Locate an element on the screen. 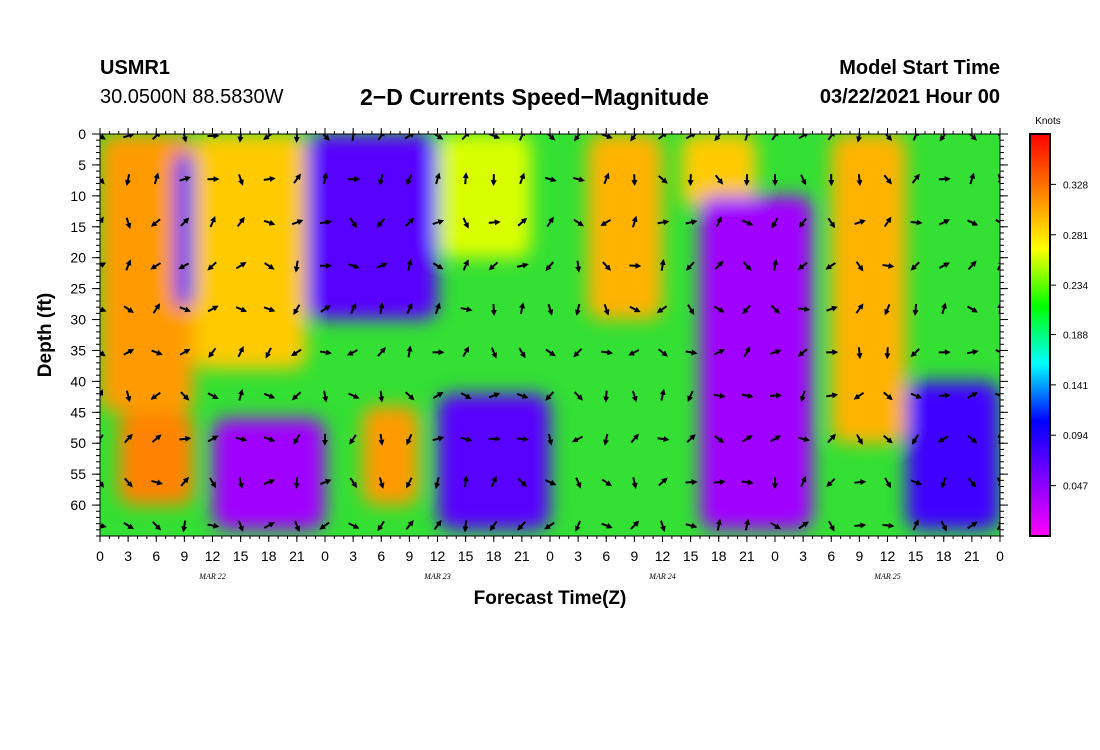 This screenshot has height=750, width=1100. model-start-label: Model Start Time is located at coordinates (919, 68).